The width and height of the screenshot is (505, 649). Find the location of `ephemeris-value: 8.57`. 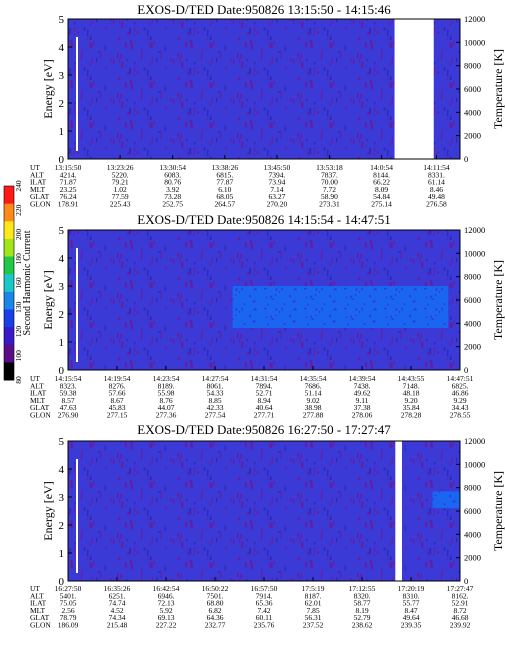

ephemeris-value: 8.57 is located at coordinates (67, 400).